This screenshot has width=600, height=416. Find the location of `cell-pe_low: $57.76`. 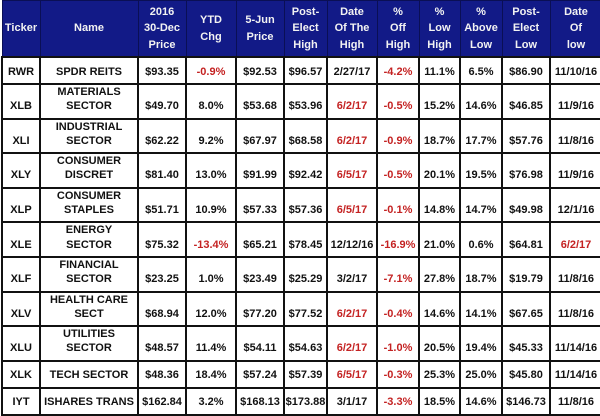

cell-pe_low: $57.76 is located at coordinates (526, 136).